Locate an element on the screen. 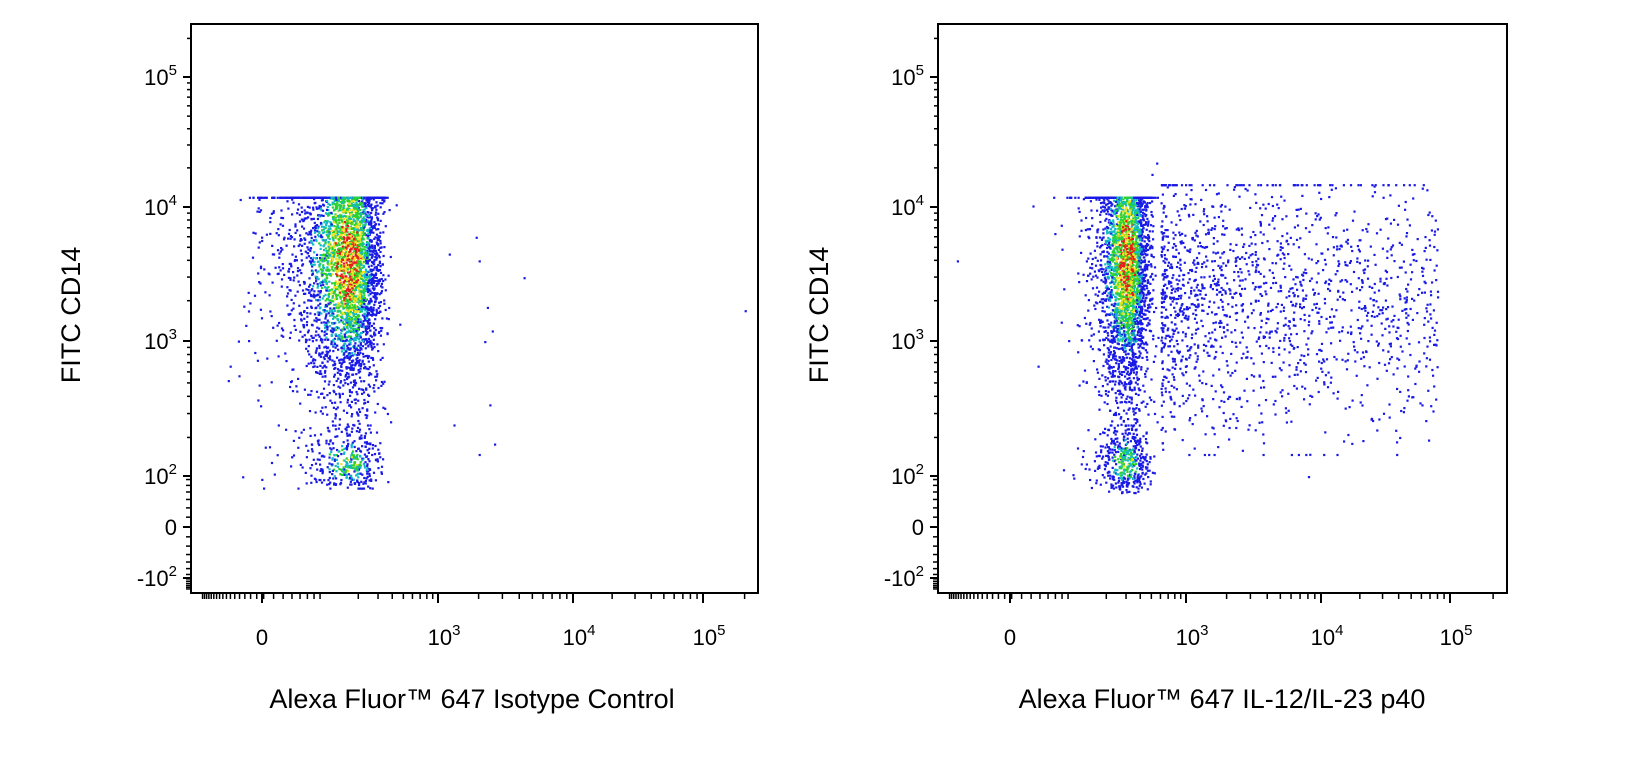 This screenshot has height=768, width=1633. x-axis: 0 103 104 105 is located at coordinates (473, 621).